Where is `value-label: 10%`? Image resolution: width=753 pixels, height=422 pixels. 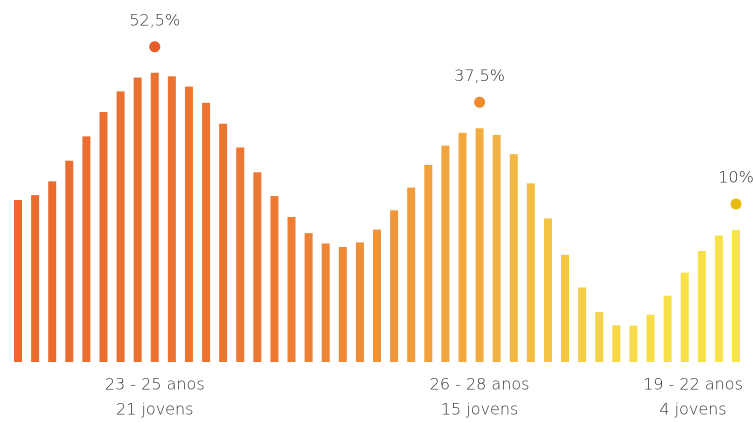 value-label: 10% is located at coordinates (735, 177).